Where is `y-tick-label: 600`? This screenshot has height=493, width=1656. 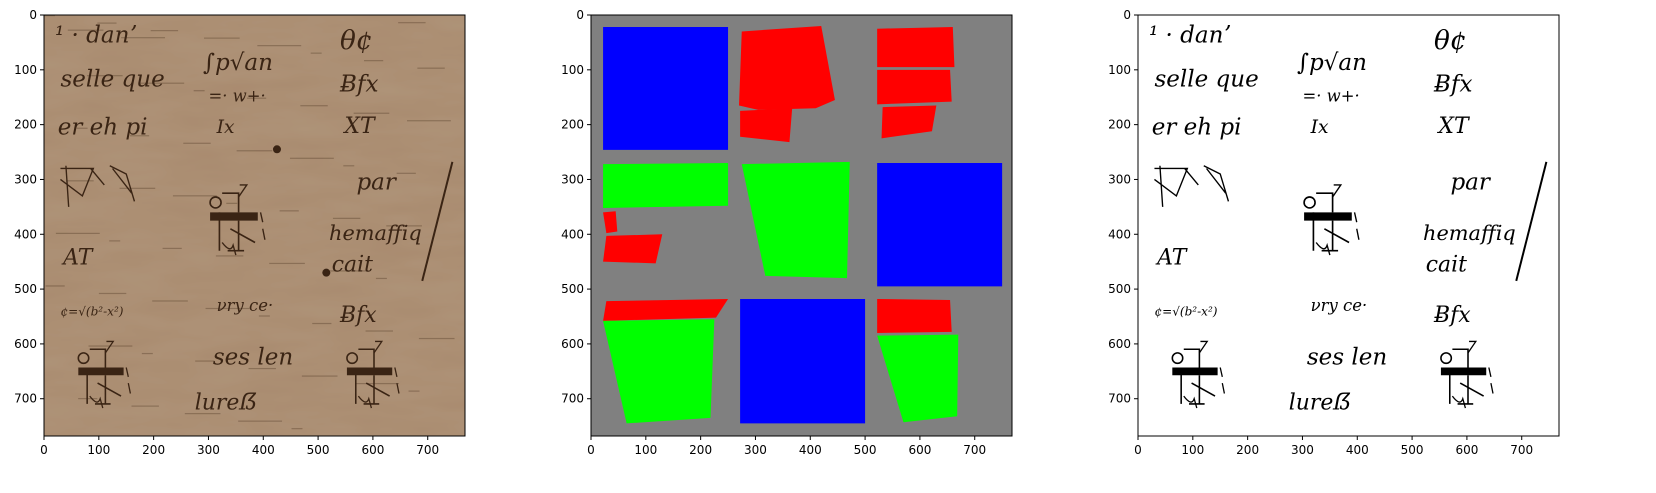 y-tick-label: 600 is located at coordinates (1119, 344).